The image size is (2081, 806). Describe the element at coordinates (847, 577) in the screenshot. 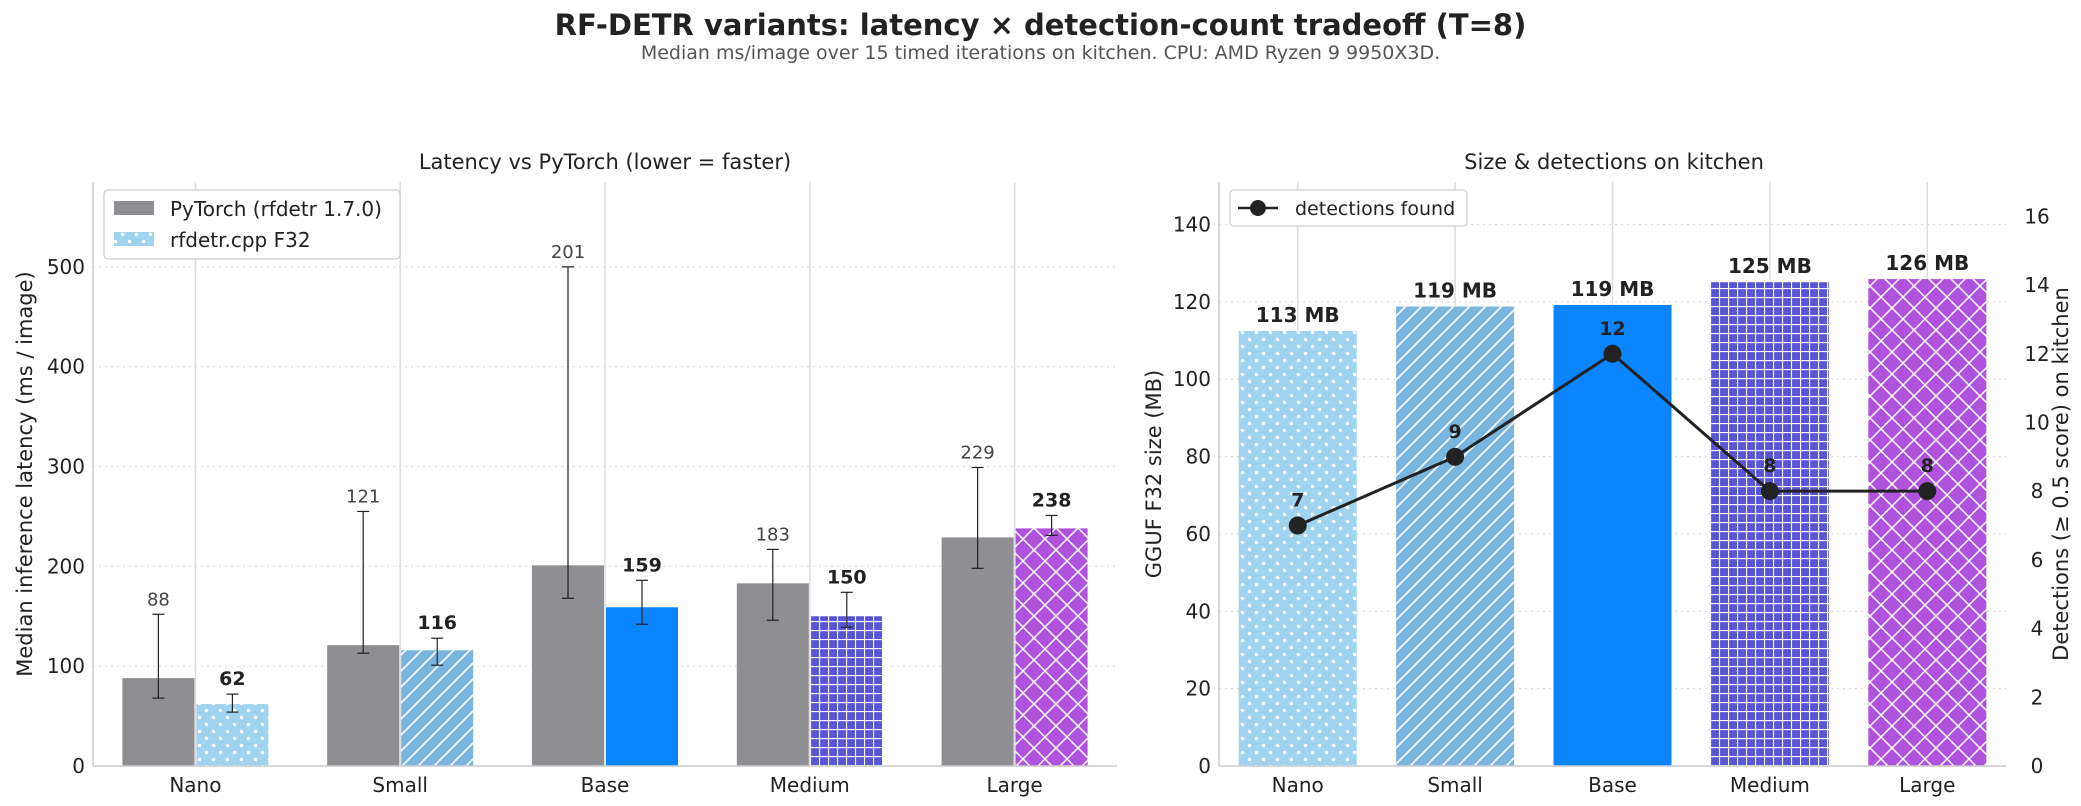

I see `left-value-label-rfdetr-cpp-medium: 150` at that location.